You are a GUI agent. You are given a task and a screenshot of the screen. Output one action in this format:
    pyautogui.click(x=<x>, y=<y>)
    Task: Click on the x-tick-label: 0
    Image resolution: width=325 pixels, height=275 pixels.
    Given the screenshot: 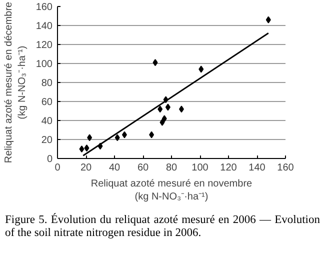 What is the action you would take?
    pyautogui.click(x=57, y=168)
    